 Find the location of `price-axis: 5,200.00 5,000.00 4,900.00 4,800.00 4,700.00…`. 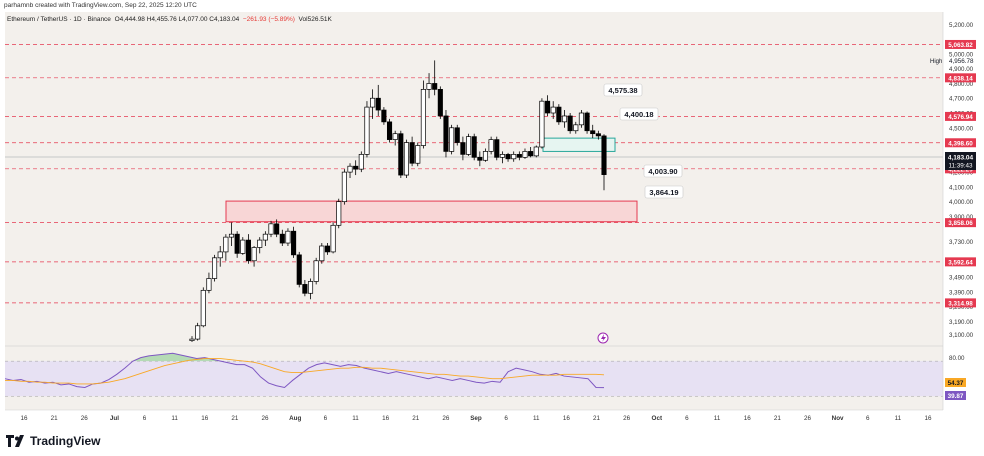

price-axis: 5,200.00 5,000.00 4,900.00 4,800.00 4,700.00… is located at coordinates (957, 211).